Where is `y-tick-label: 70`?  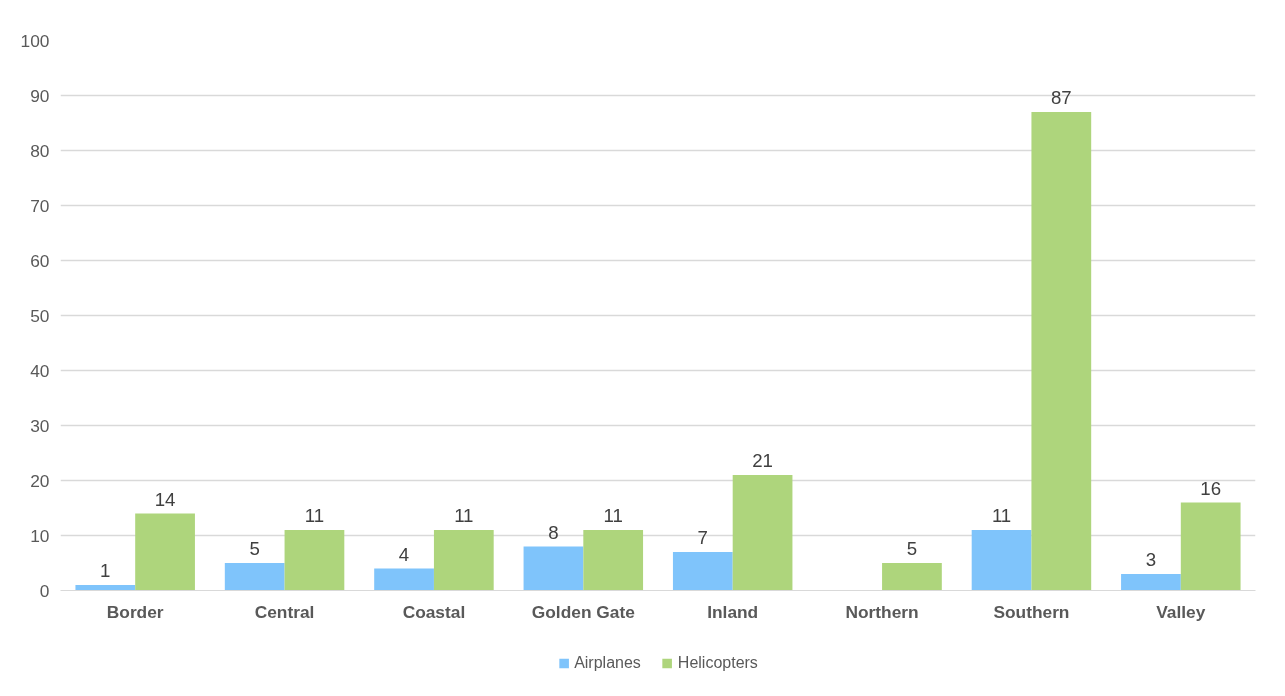
y-tick-label: 70 is located at coordinates (40, 205).